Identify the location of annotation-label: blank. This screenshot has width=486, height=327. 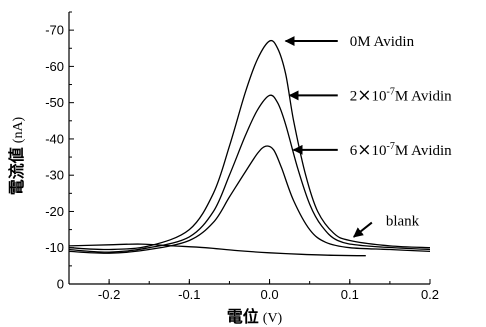
(403, 222).